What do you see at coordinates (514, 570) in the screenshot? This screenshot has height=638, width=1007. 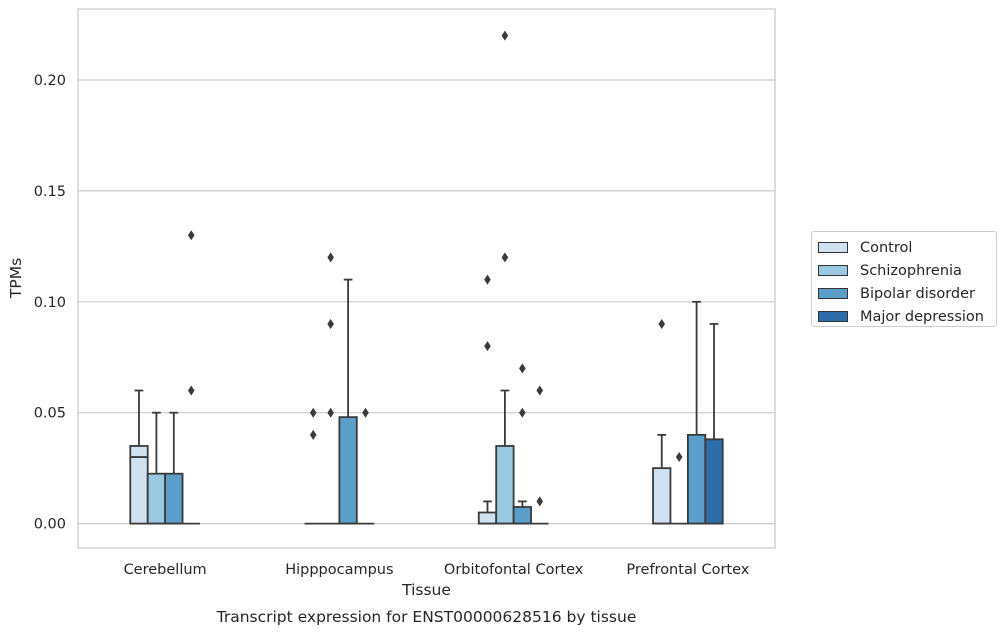 I see `x-tick-label: Orbitofontal Cortex` at bounding box center [514, 570].